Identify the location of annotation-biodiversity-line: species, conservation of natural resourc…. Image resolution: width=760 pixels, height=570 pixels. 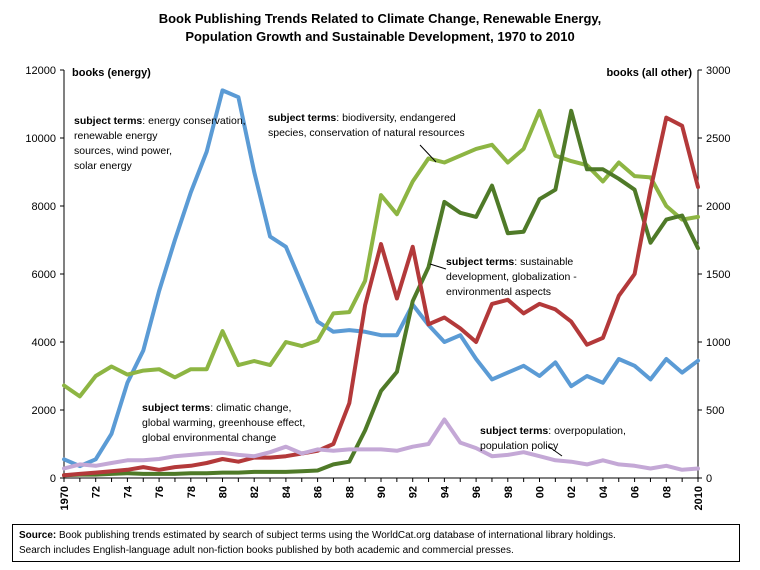
(366, 133).